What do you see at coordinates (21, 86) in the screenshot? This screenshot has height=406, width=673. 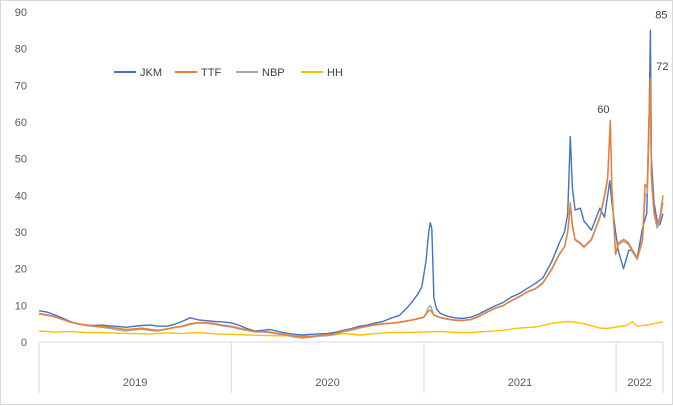 I see `y-tick-label: 70` at bounding box center [21, 86].